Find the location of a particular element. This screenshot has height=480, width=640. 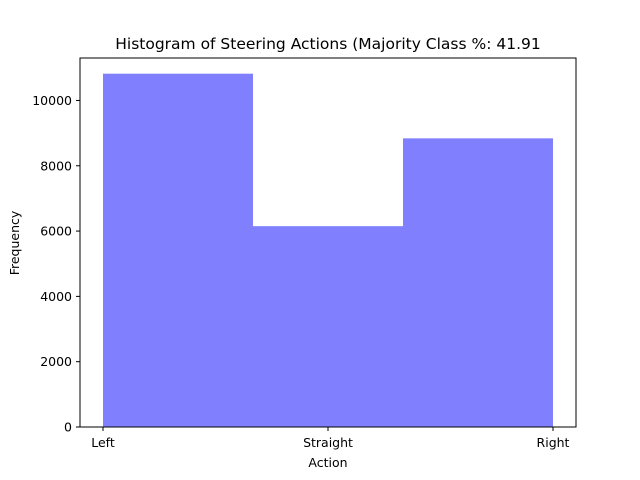

y-tick-label: 4000 is located at coordinates (56, 296).